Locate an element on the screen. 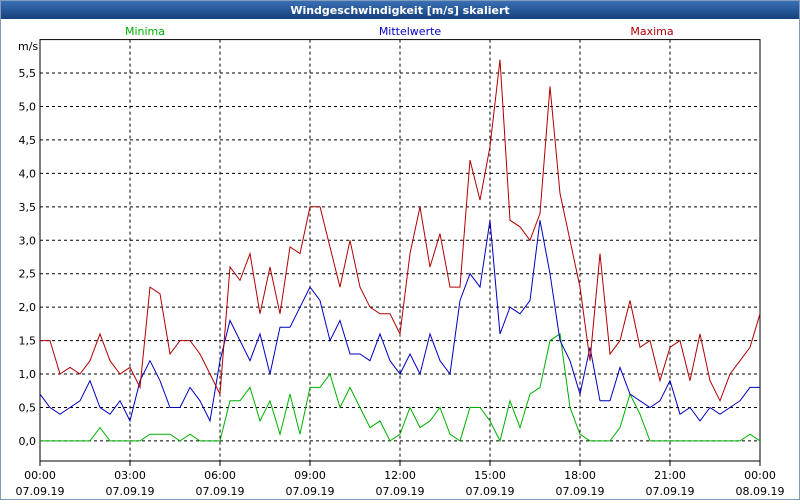 The width and height of the screenshot is (800, 504). y-tick-label: 2,0 is located at coordinates (28, 307).